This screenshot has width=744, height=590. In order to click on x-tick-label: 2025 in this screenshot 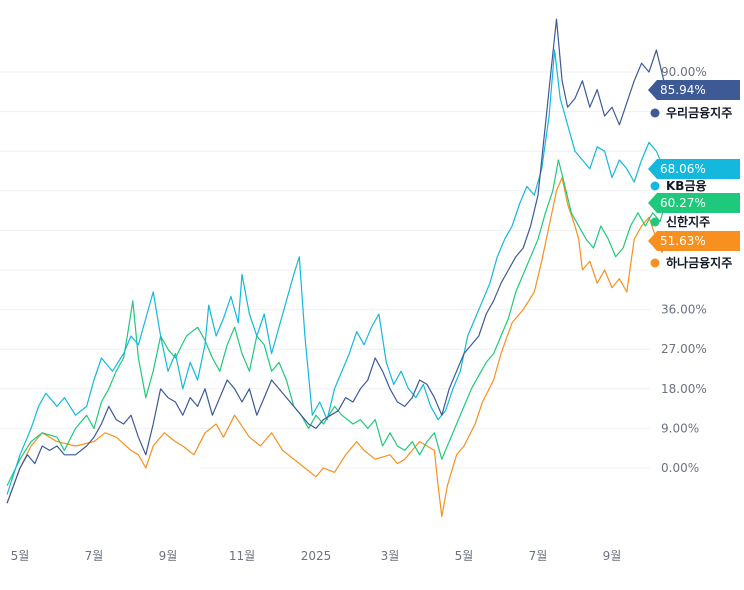, I will do `click(316, 556)`.